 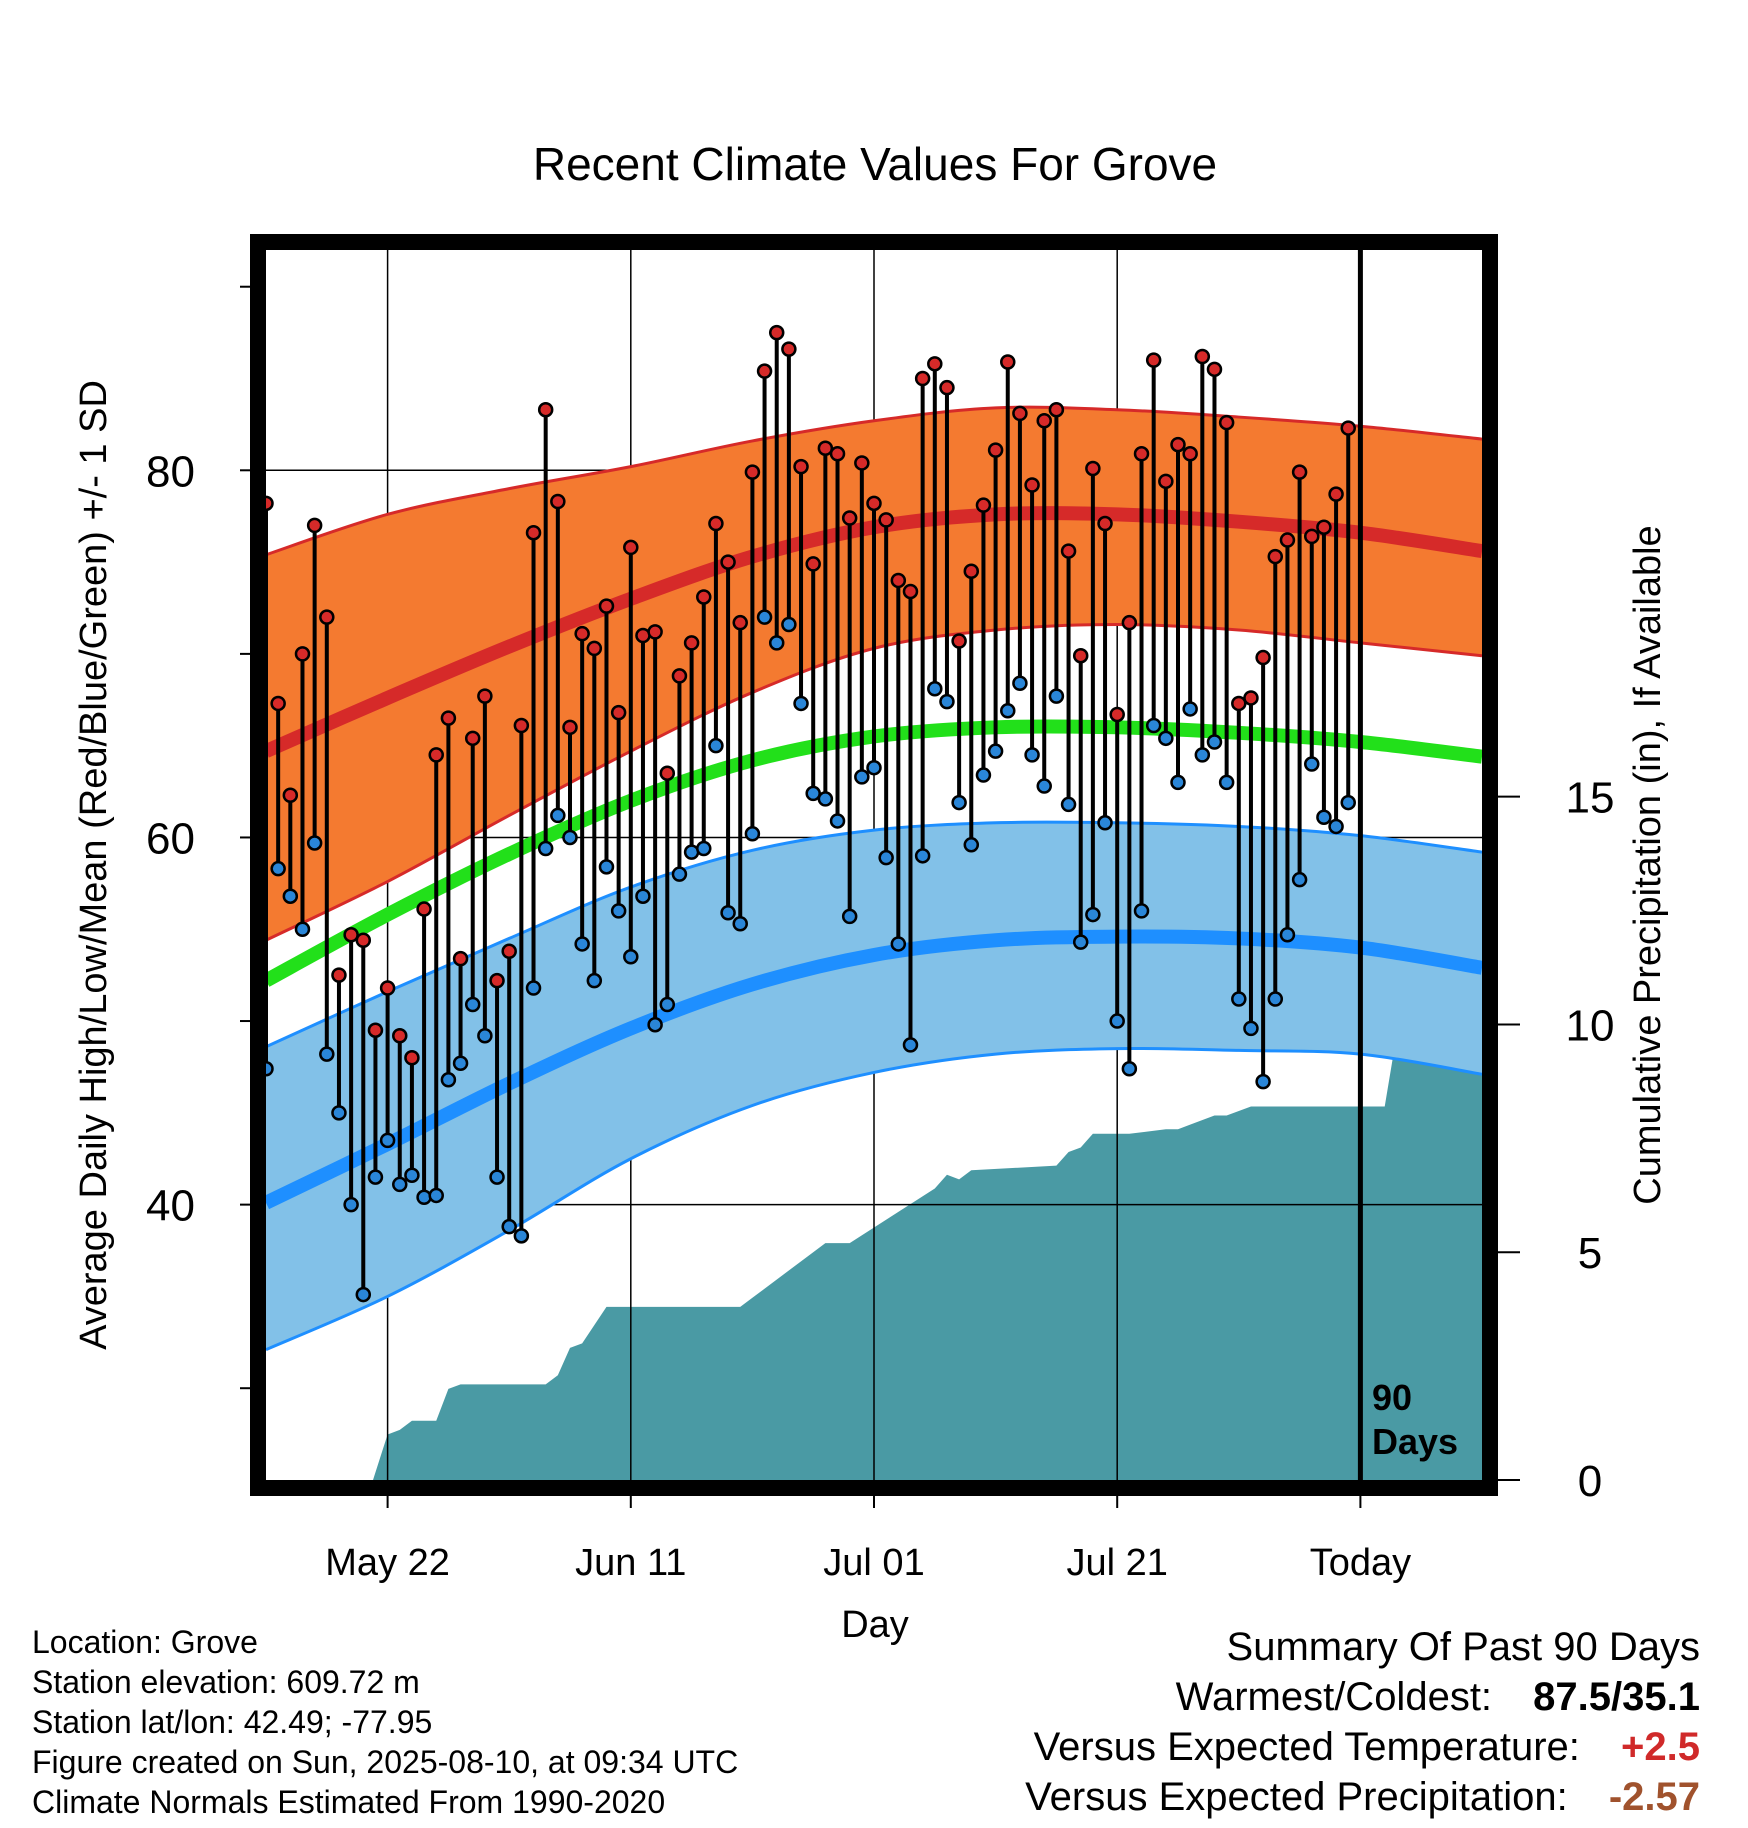 I want to click on precip-value: -2.57, so click(x=1654, y=1797).